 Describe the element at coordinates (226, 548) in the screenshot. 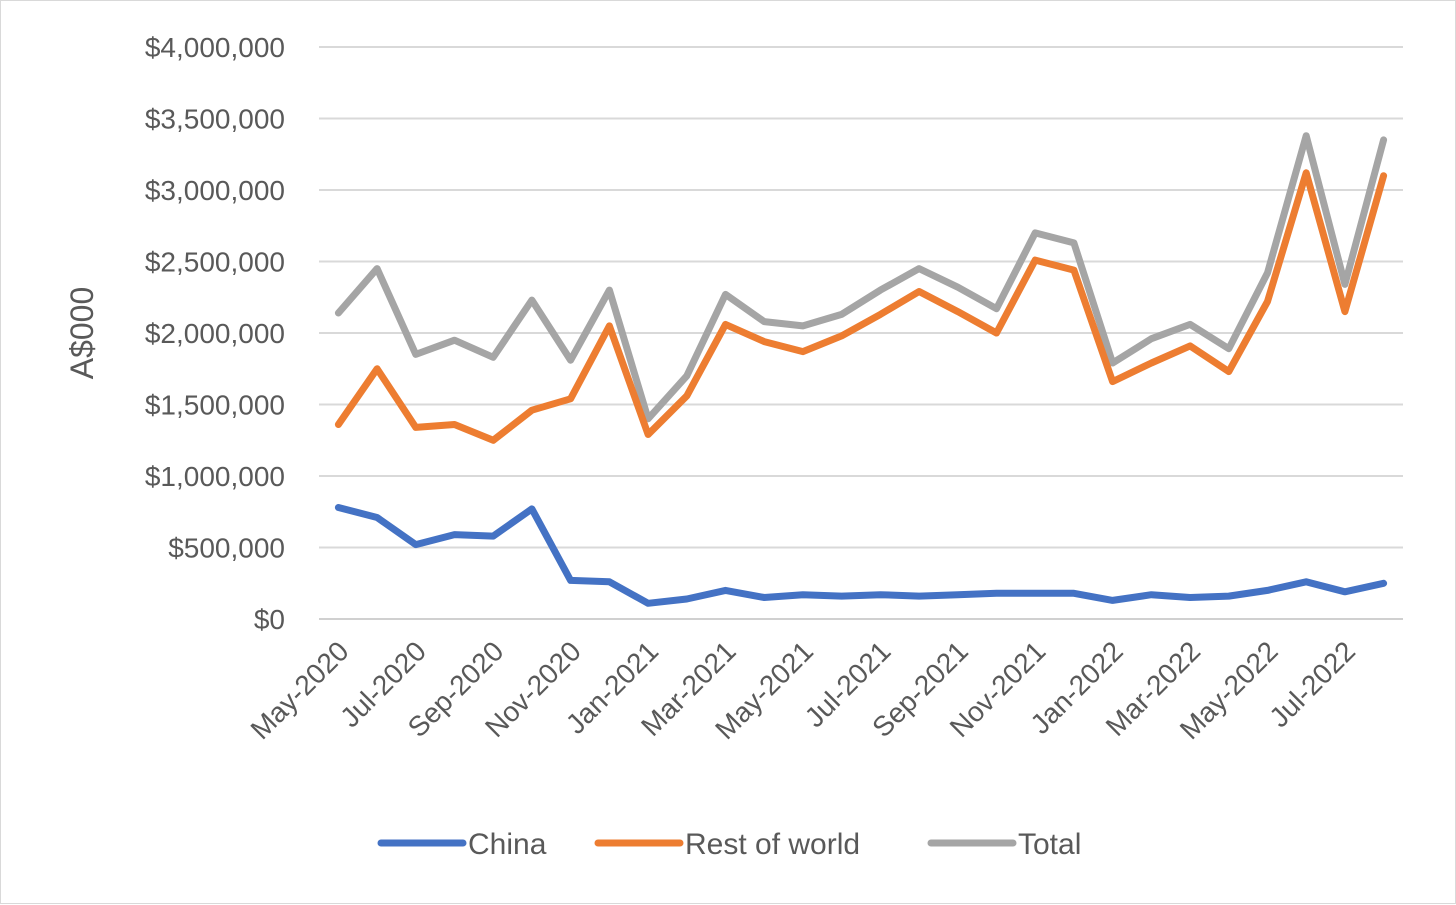

I see `y-tick-label: $500,000` at that location.